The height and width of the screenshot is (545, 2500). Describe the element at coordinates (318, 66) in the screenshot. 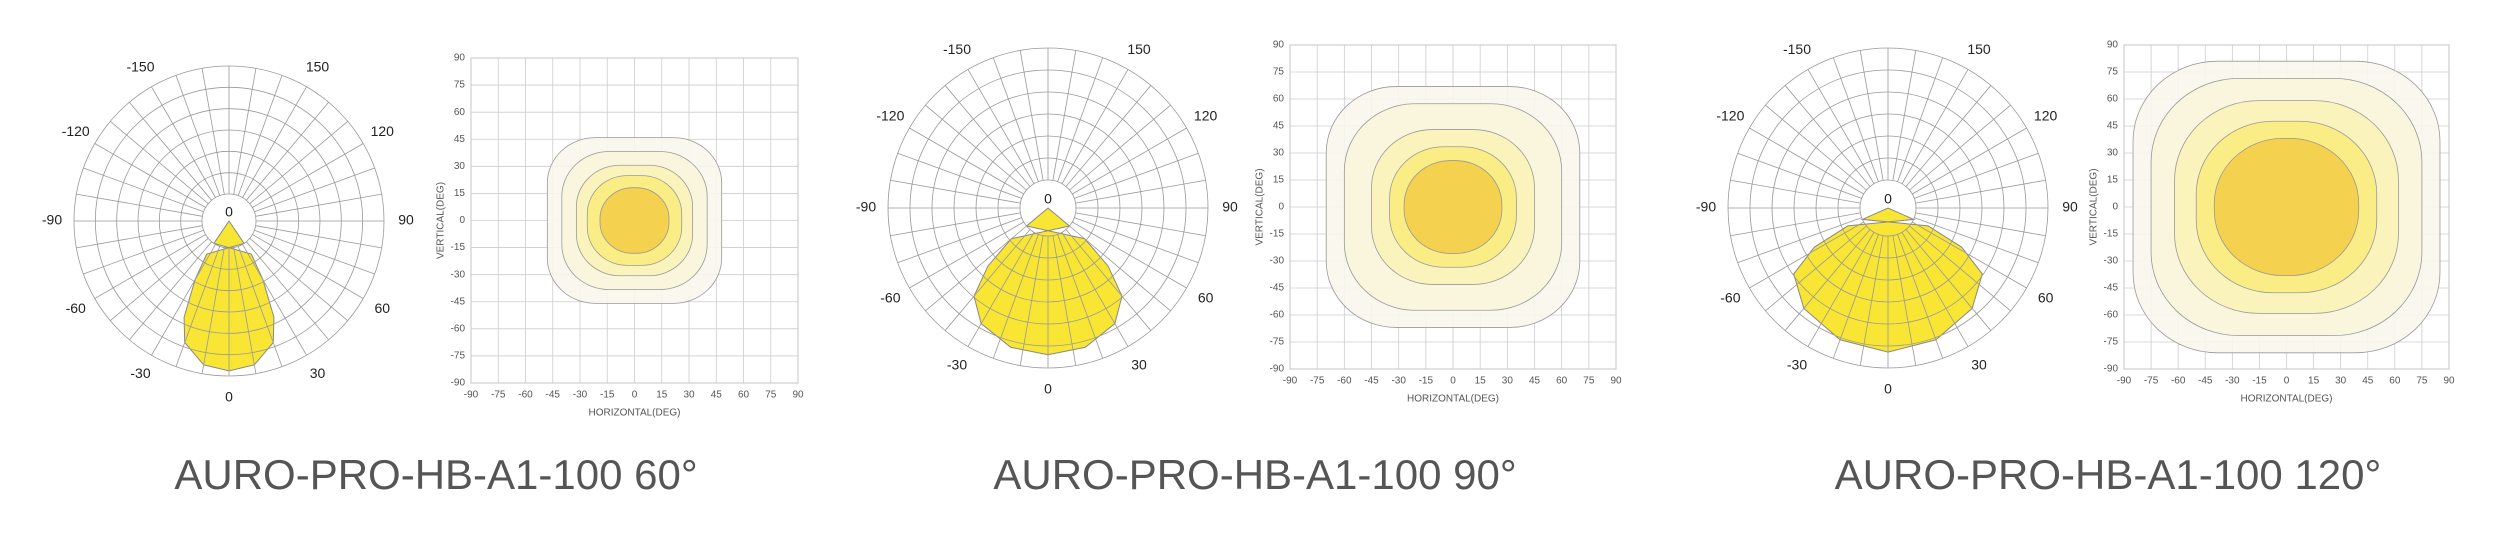

I see `polar-label: 150` at that location.